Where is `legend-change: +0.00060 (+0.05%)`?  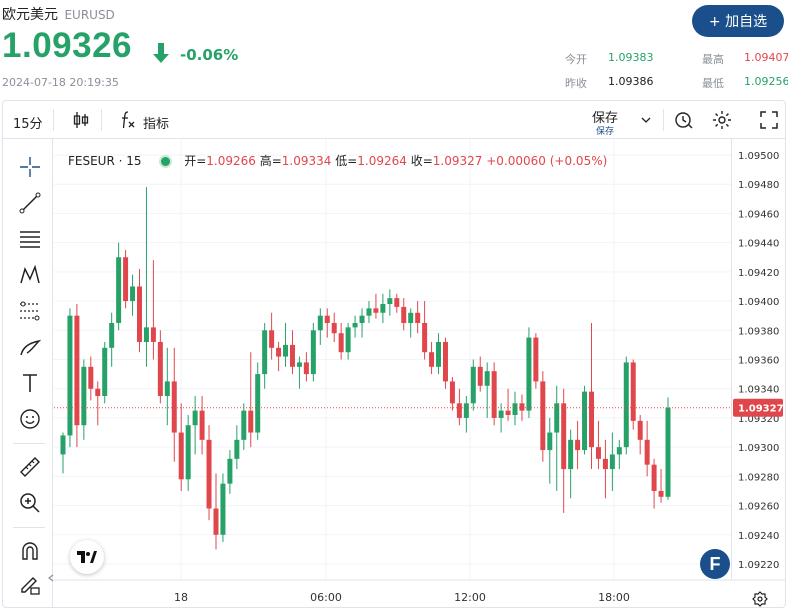
legend-change: +0.00060 (+0.05%) is located at coordinates (547, 161).